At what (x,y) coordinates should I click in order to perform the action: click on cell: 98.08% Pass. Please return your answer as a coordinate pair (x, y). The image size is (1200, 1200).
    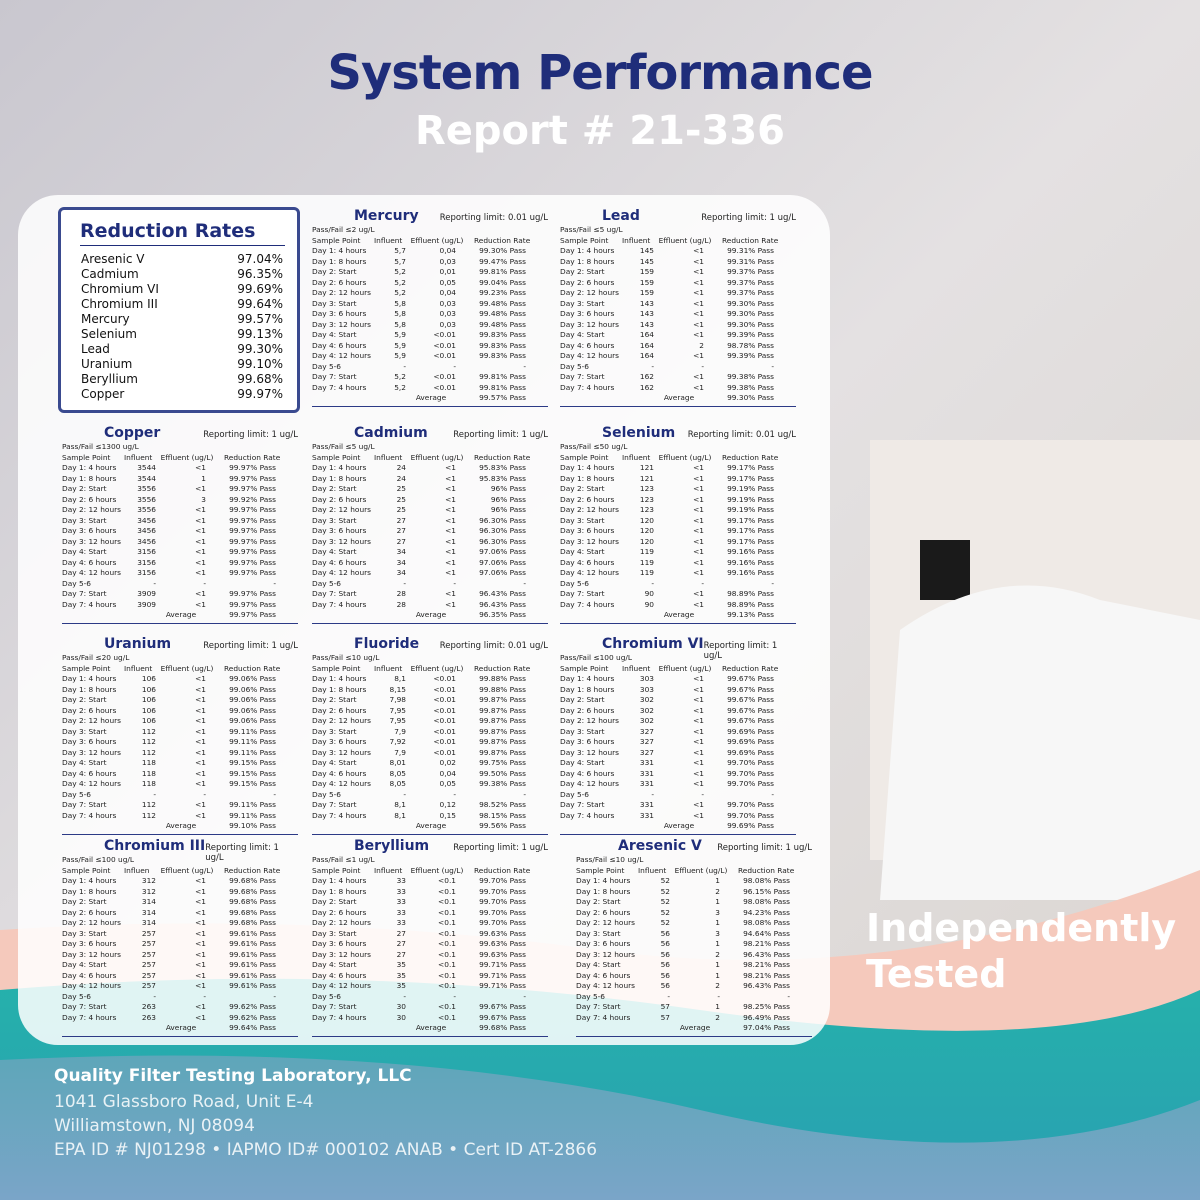
    Looking at the image, I should click on (766, 901).